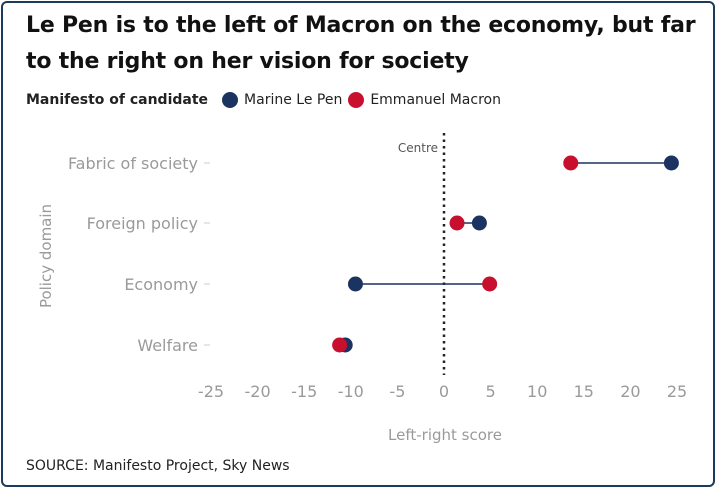  I want to click on x-tick-label: 0, so click(444, 391).